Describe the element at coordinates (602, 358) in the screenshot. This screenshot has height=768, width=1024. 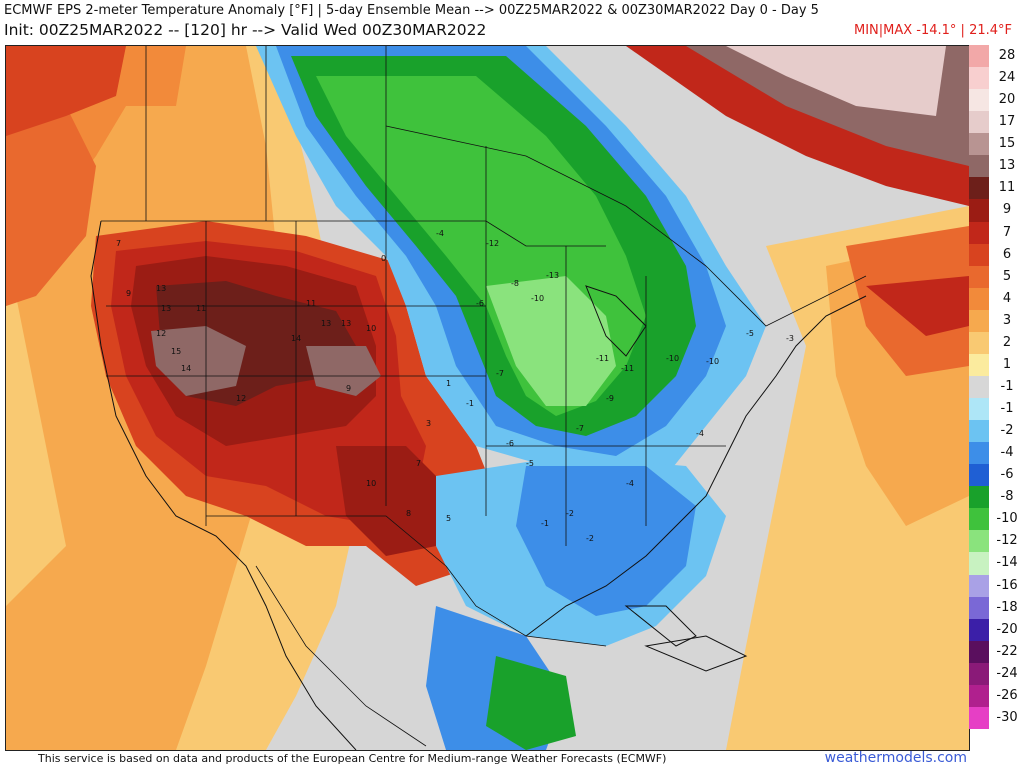
I see `map-value: -11` at that location.